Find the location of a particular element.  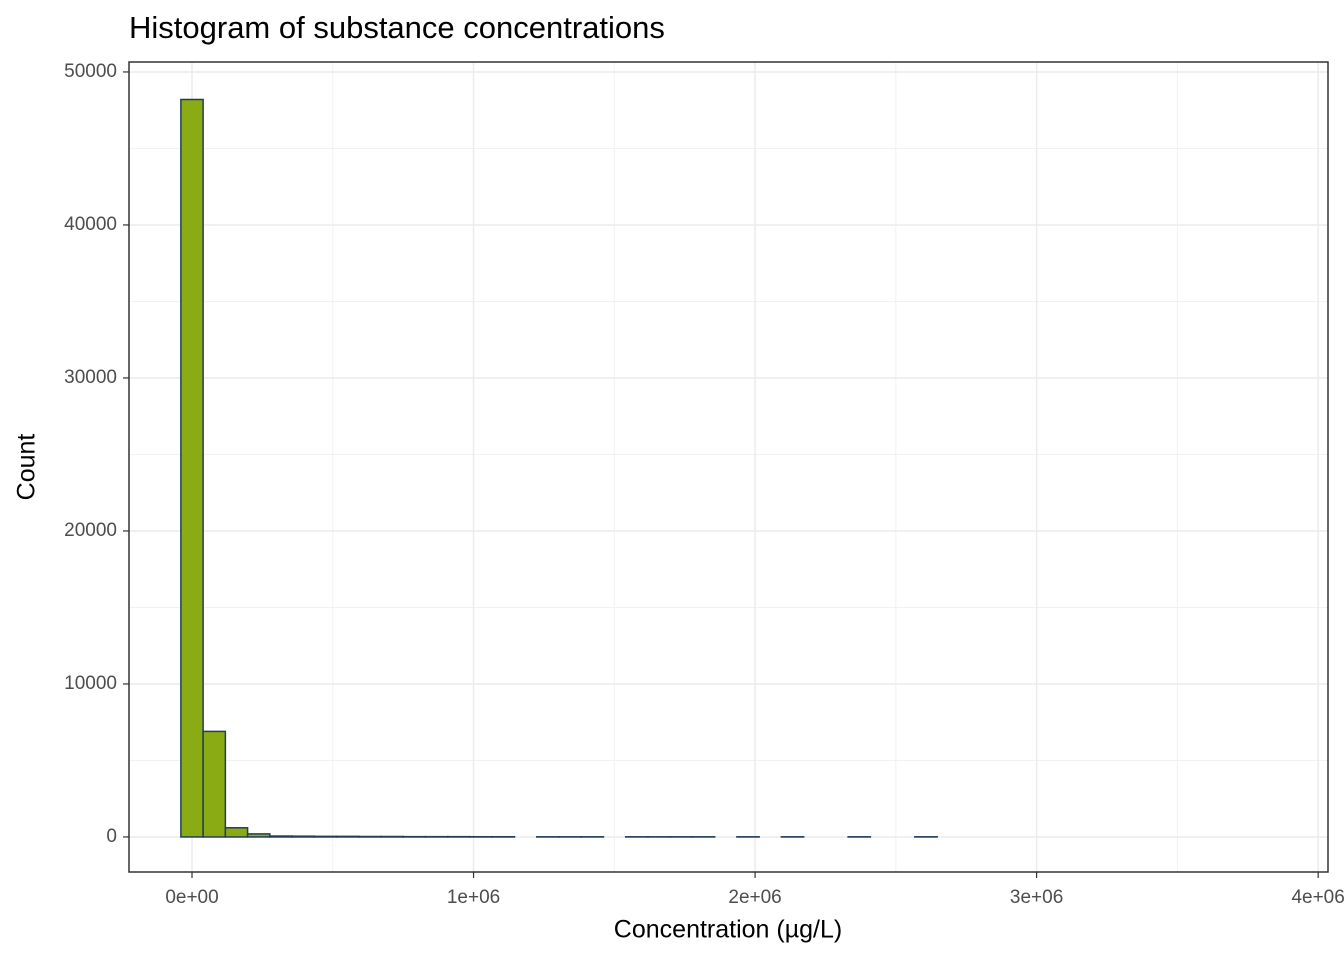

x-tick-label: 1e+06 is located at coordinates (473, 897).